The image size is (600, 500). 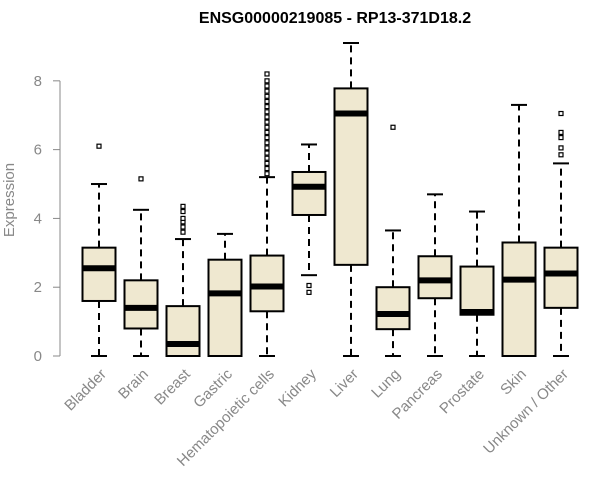 I want to click on x-category-label: Prostate, so click(x=462, y=392).